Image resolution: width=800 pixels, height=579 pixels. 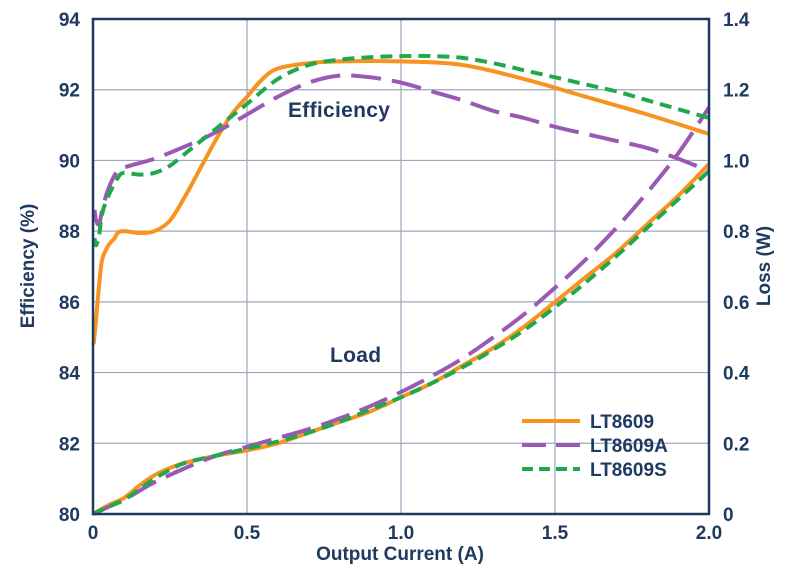 I want to click on left-tick-label: 82, so click(x=69, y=444).